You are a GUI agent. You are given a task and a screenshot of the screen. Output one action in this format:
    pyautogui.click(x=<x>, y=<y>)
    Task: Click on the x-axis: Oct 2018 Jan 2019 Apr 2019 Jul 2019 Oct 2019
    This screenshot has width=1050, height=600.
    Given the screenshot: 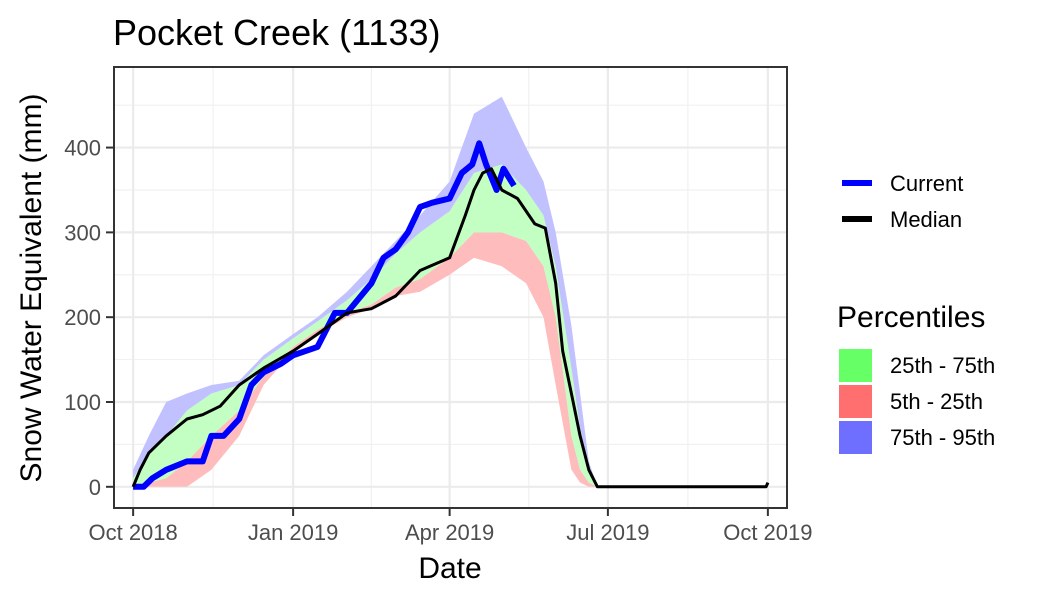 What is the action you would take?
    pyautogui.click(x=450, y=526)
    